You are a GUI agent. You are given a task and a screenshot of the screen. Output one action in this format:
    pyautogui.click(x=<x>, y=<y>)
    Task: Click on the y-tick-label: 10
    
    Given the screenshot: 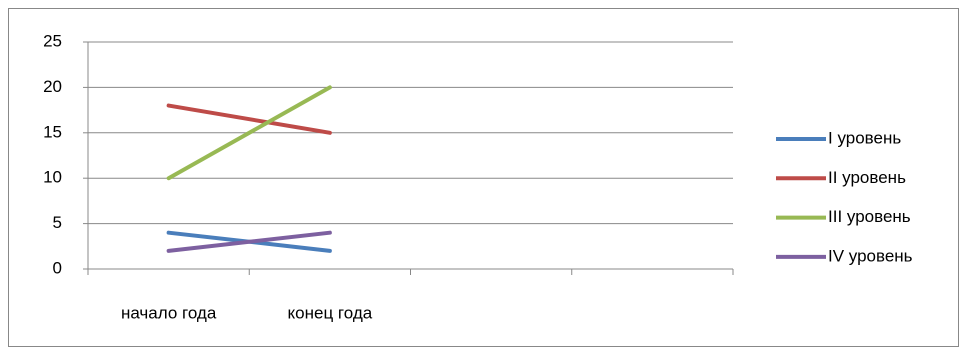 What is the action you would take?
    pyautogui.click(x=52, y=177)
    